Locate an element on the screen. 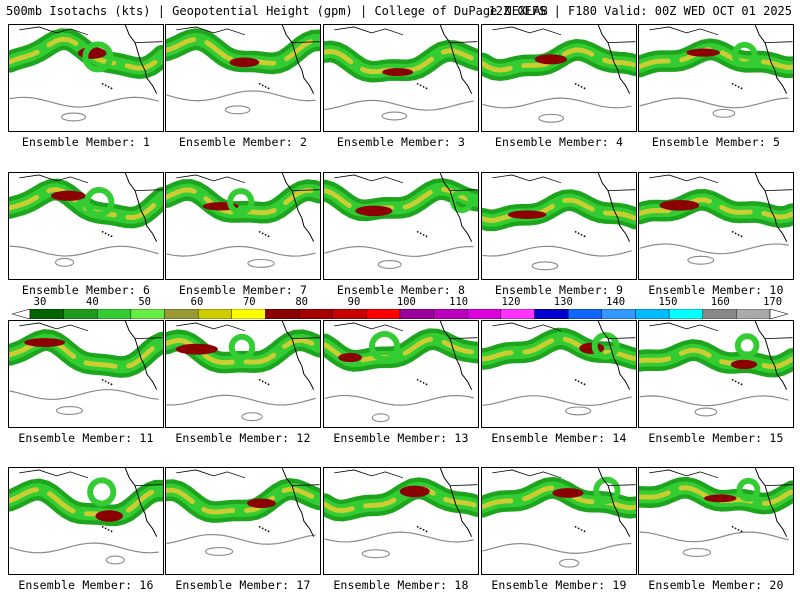 The height and width of the screenshot is (600, 800). ensemble-member-label: Ensemble Member: 16 is located at coordinates (86, 585).